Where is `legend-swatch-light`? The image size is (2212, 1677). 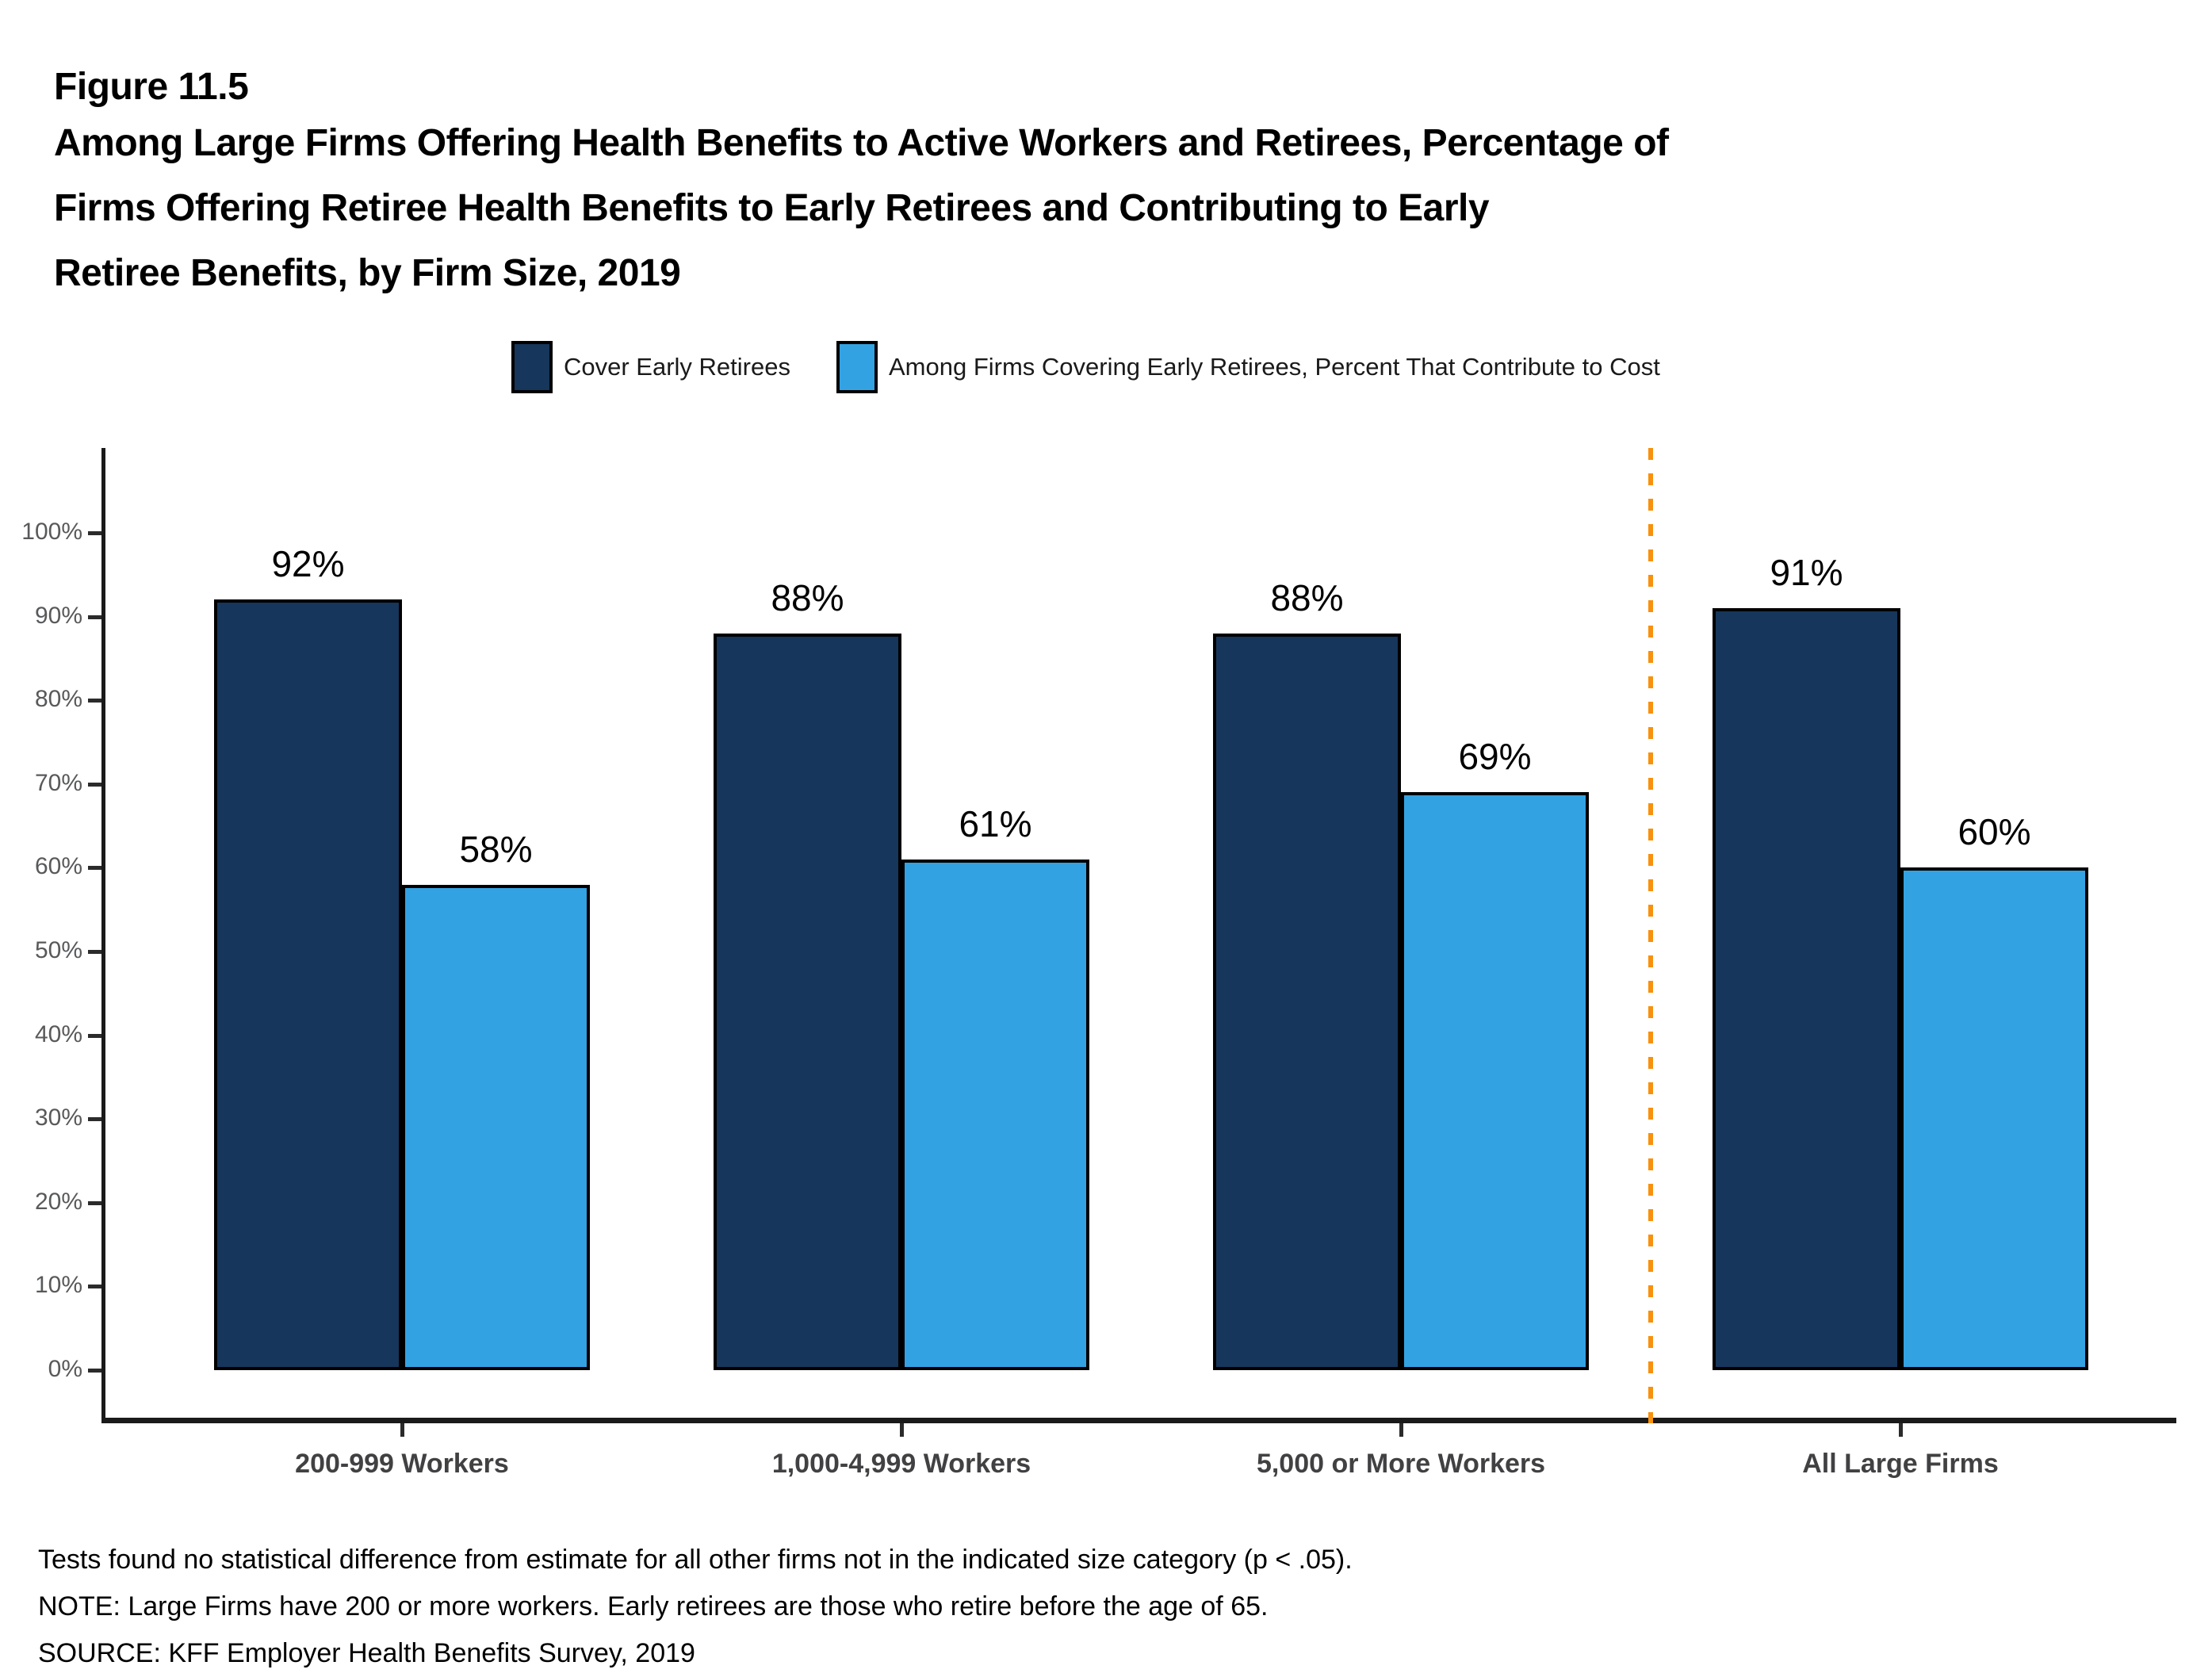
legend-swatch-light is located at coordinates (857, 367).